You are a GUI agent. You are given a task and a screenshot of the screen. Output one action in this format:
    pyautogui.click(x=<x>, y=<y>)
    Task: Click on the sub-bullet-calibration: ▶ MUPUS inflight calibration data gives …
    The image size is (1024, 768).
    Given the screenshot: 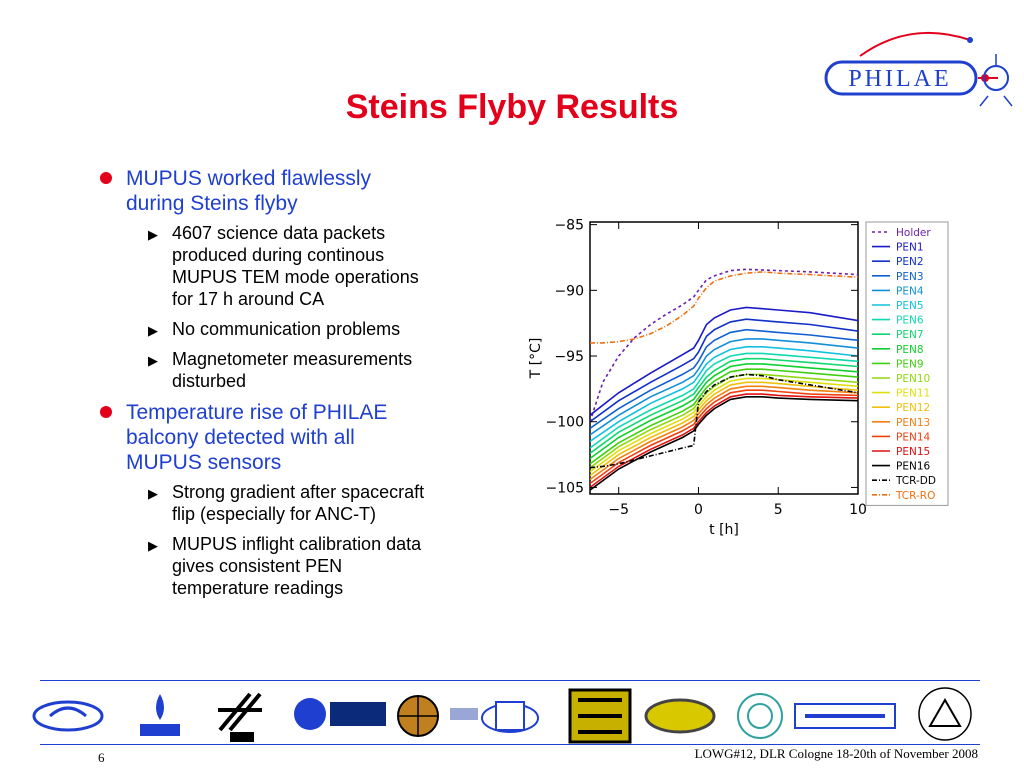 What is the action you would take?
    pyautogui.click(x=297, y=566)
    